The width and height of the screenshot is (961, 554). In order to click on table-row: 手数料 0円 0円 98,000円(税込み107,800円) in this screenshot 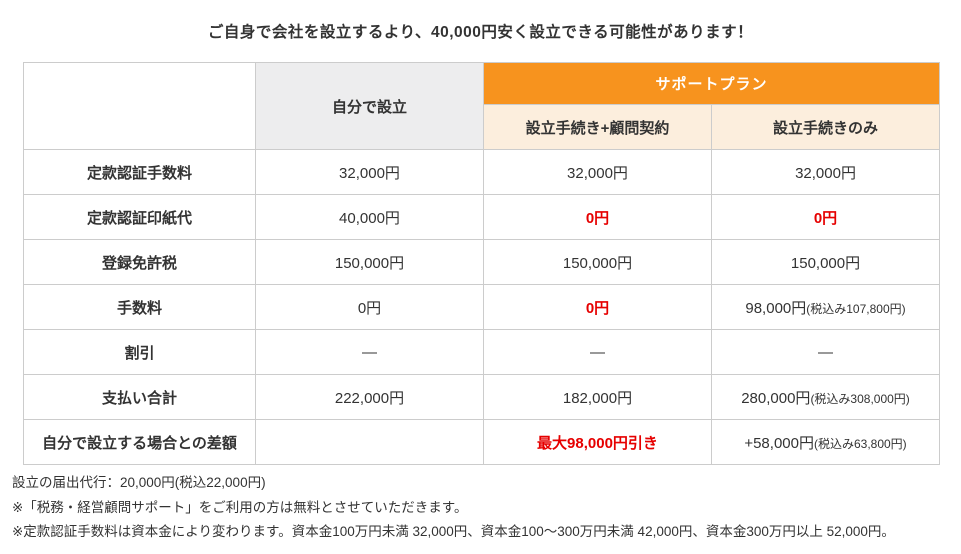, I will do `click(482, 307)`.